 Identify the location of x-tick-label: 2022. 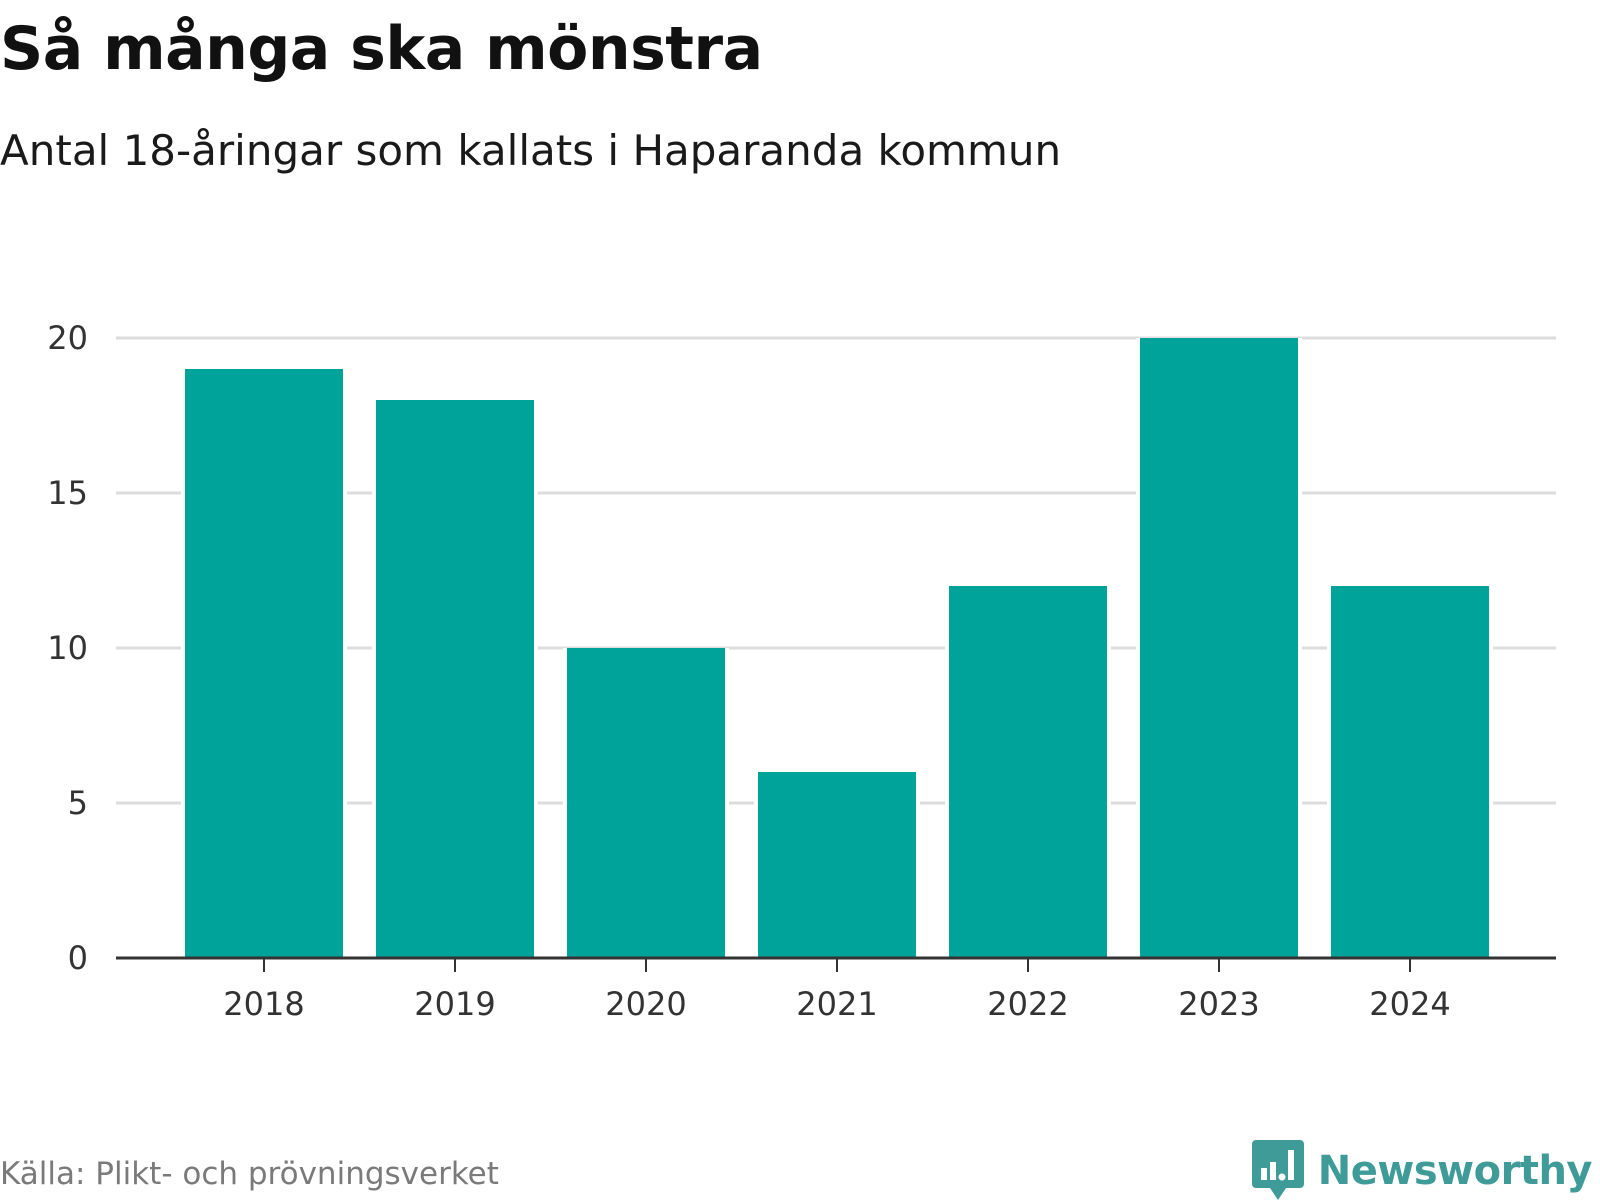
(1027, 1004).